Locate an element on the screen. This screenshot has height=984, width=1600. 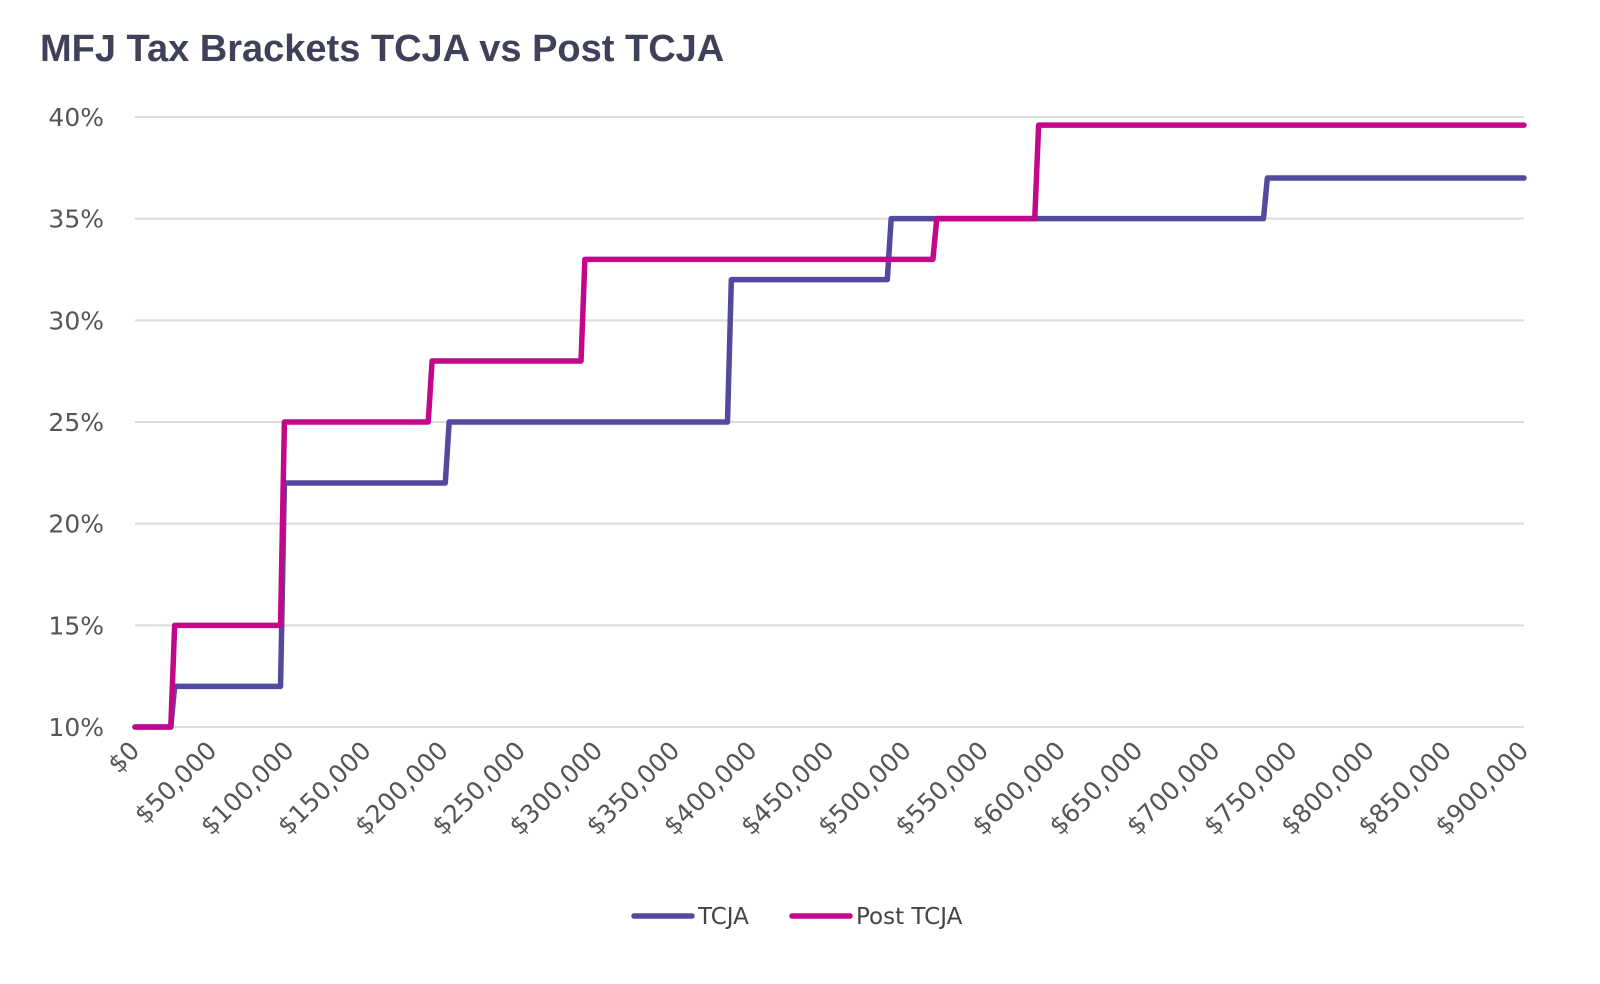
x-tick-label: $0 is located at coordinates (123, 757).